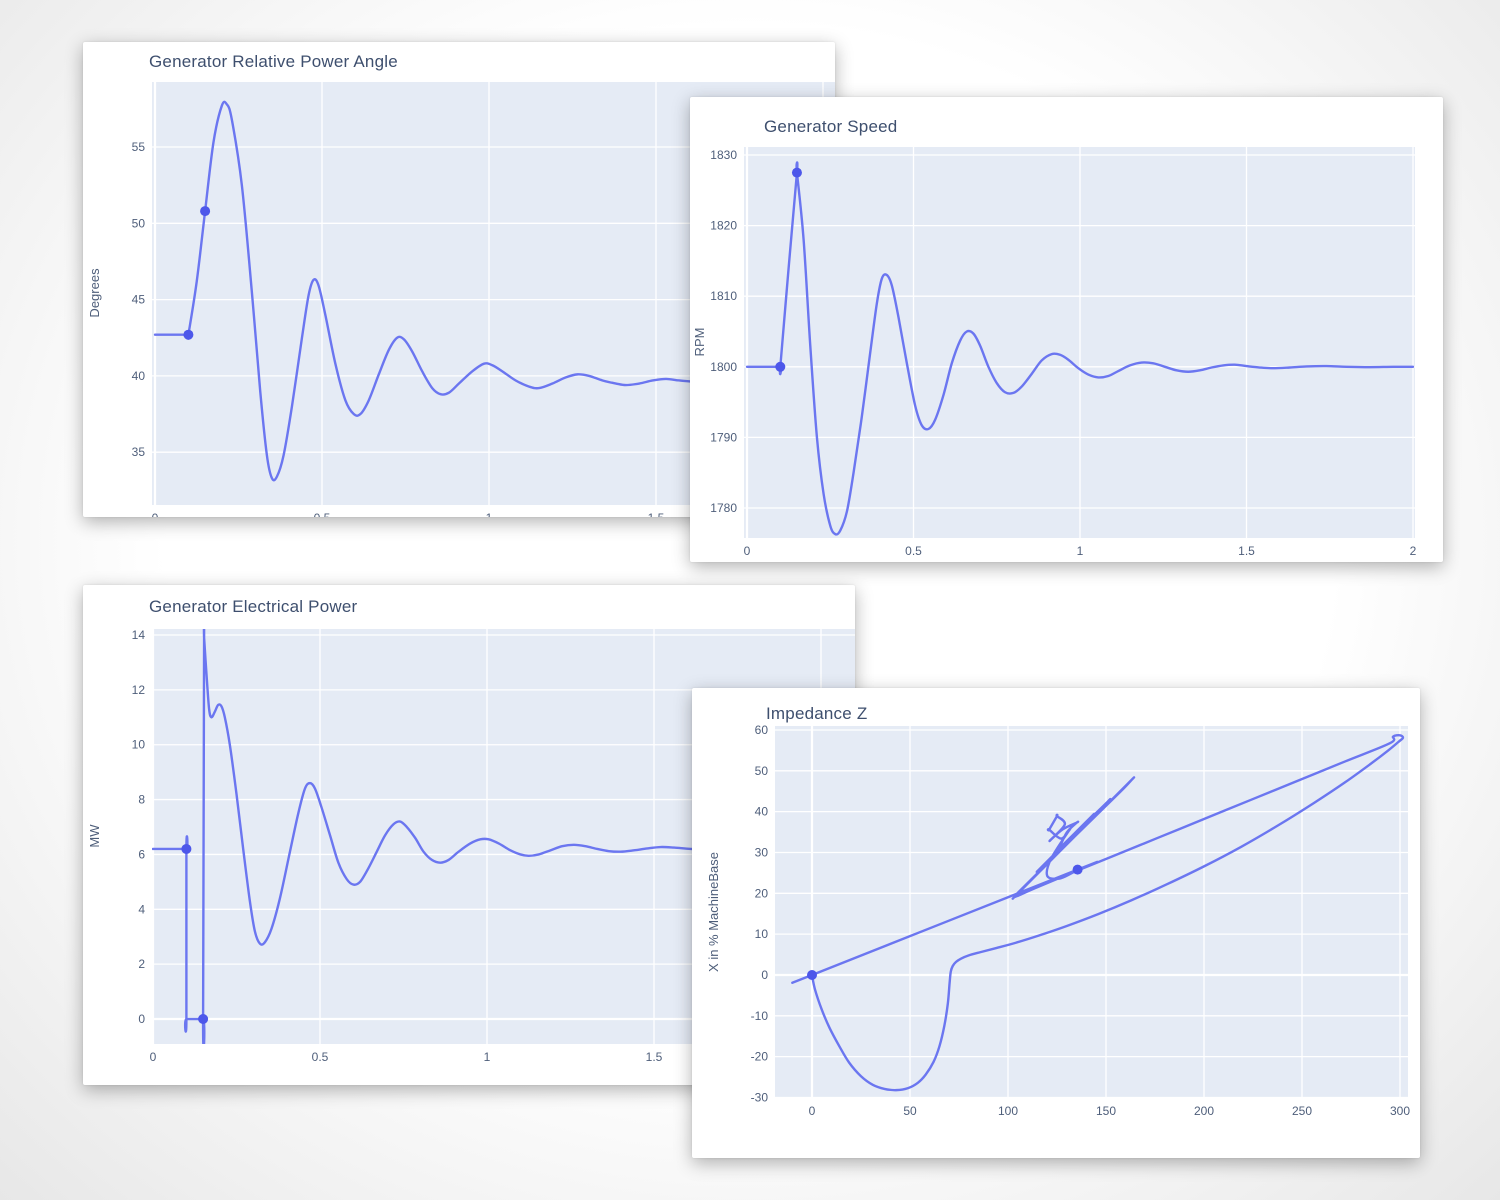 This screenshot has width=1500, height=1200. What do you see at coordinates (141, 964) in the screenshot?
I see `y-tick-label: 2` at bounding box center [141, 964].